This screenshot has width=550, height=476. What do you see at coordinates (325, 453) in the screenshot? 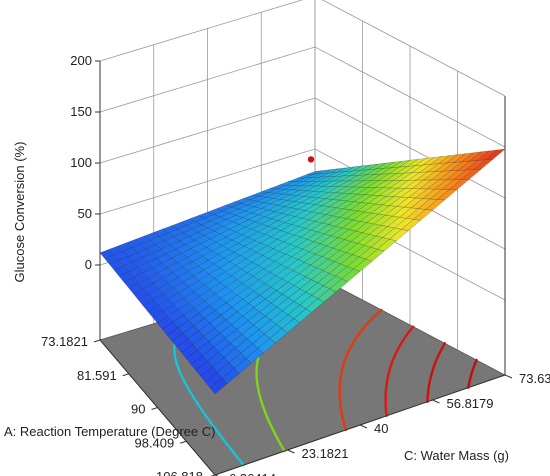
I see `y-tick-label: 23.1821` at bounding box center [325, 453].